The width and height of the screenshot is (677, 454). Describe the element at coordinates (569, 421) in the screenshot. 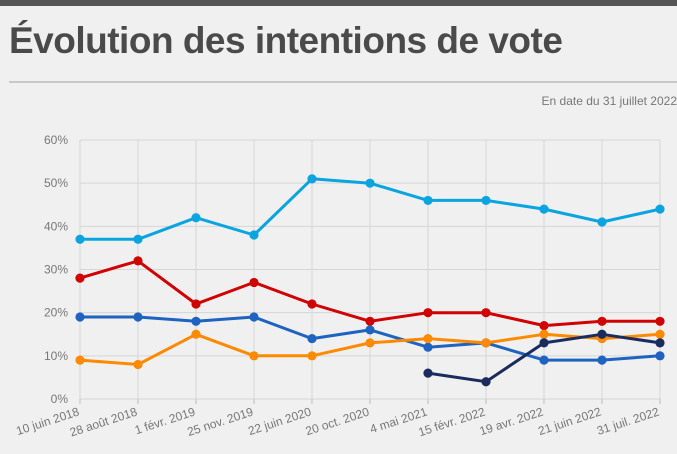

I see `x-tick-label: 21 juin 2022` at that location.